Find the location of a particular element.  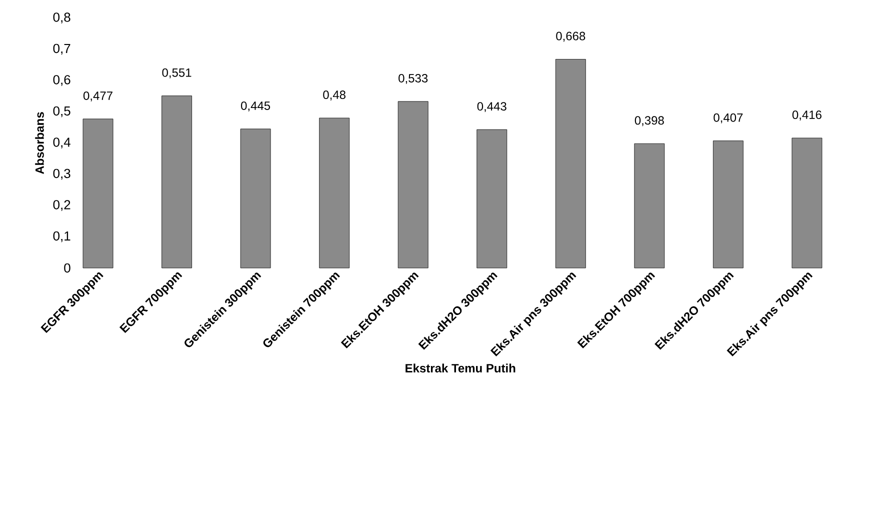

y-tick-label: 0 is located at coordinates (67, 268).